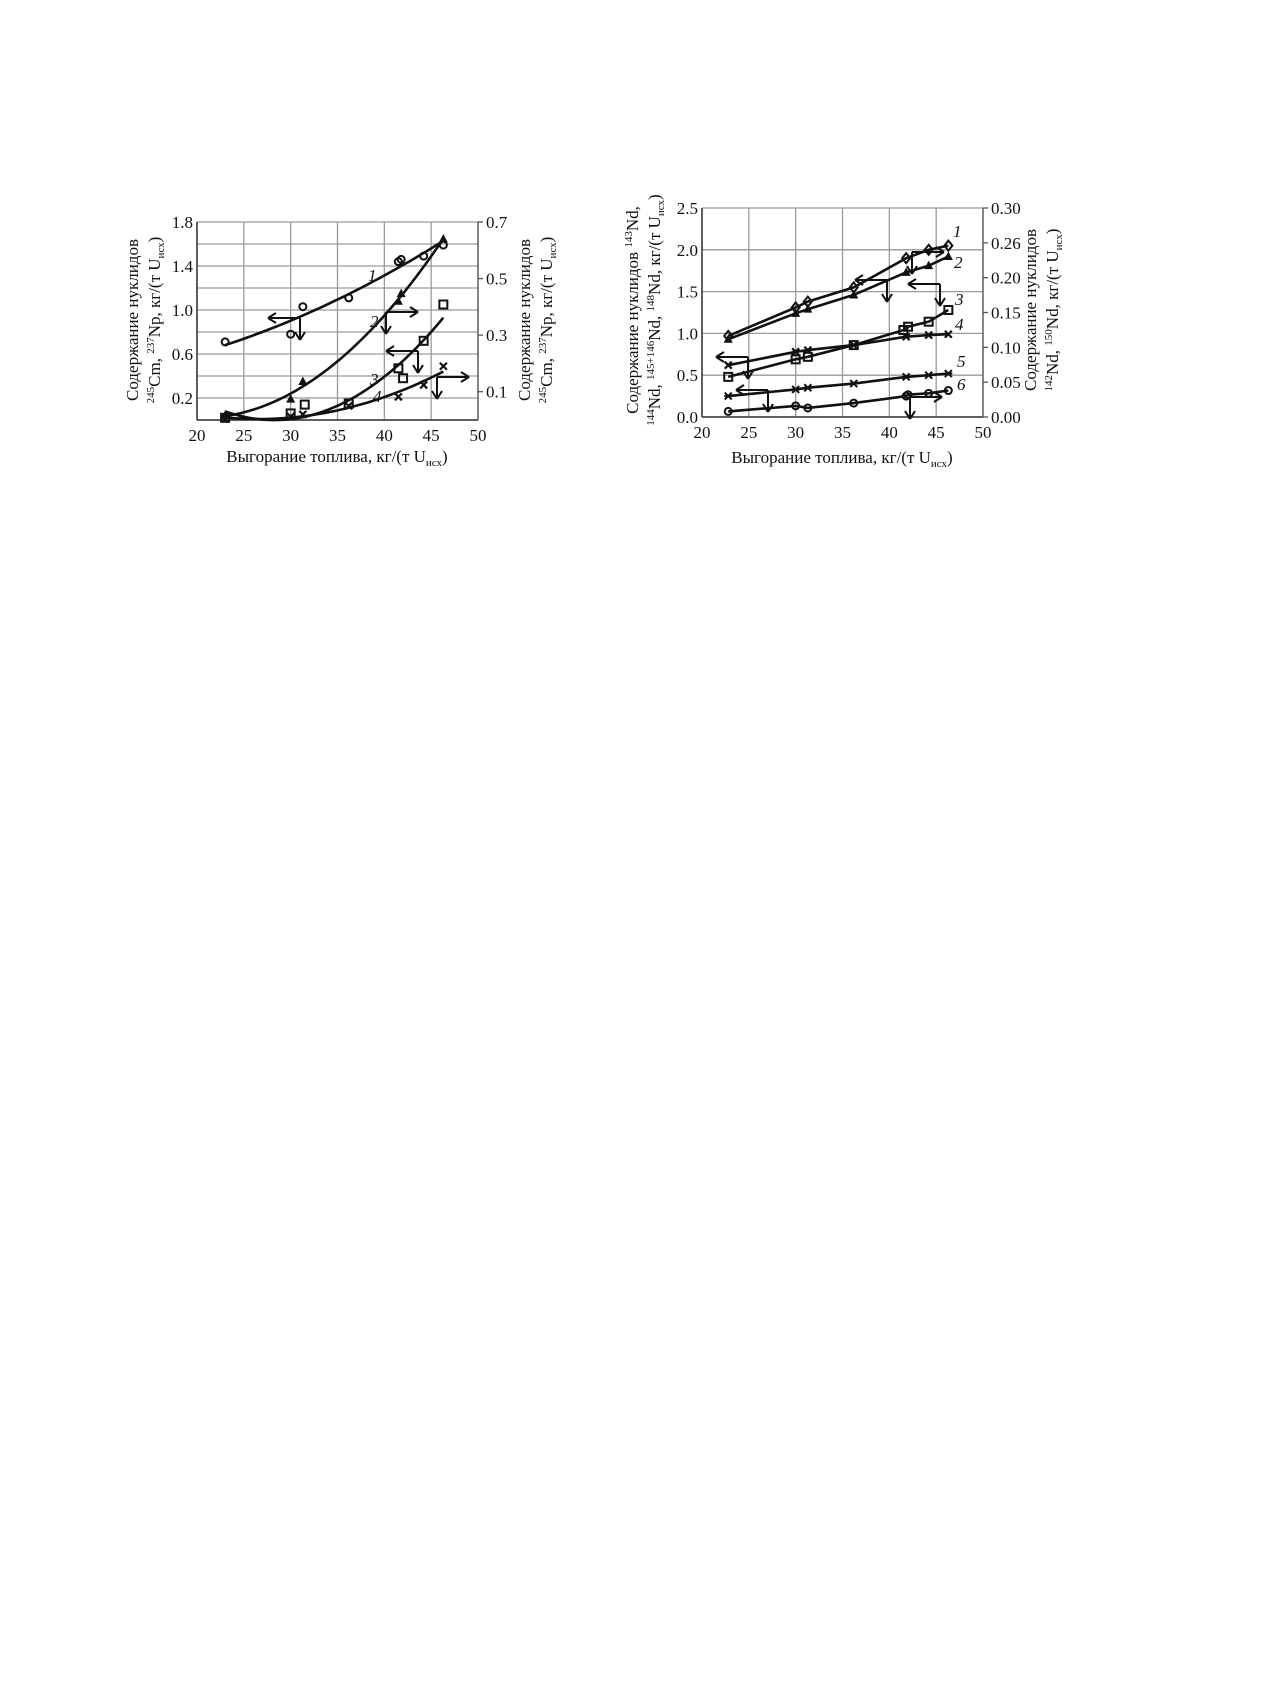 This screenshot has width=1270, height=1683. What do you see at coordinates (948, 246) in the screenshot?
I see `diamond-marker` at bounding box center [948, 246].